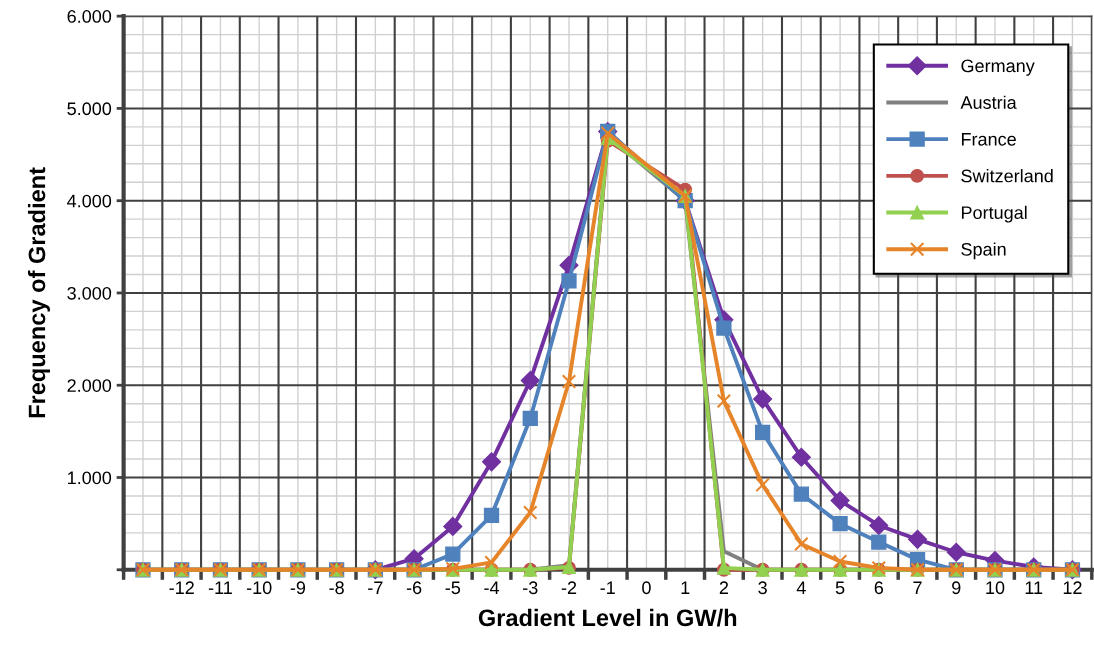  Describe the element at coordinates (492, 587) in the screenshot. I see `x-tick-label: -4` at that location.